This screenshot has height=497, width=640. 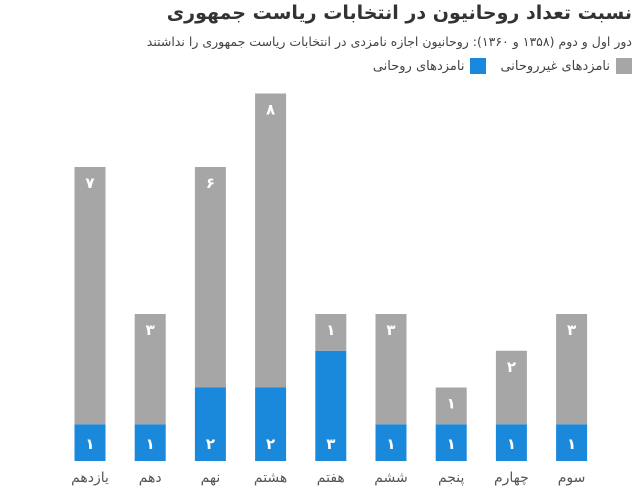 What do you see at coordinates (391, 478) in the screenshot?
I see `x-tick-label: ششم` at bounding box center [391, 478].